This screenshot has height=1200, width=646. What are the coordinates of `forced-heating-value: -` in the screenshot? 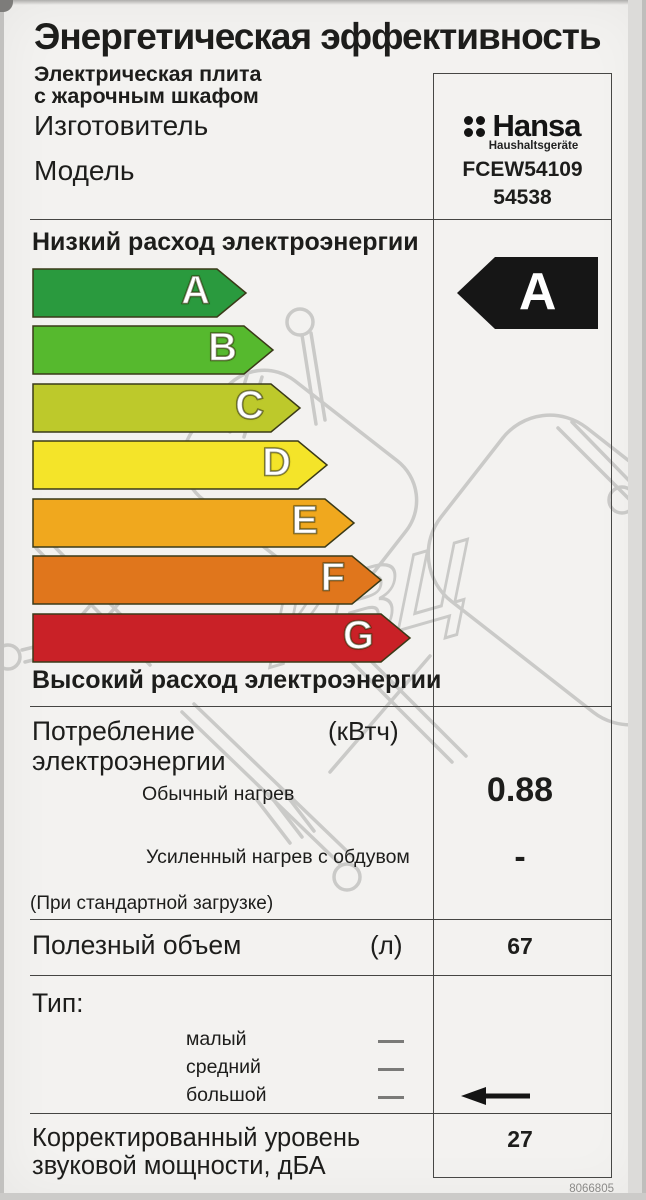 It's located at (520, 857).